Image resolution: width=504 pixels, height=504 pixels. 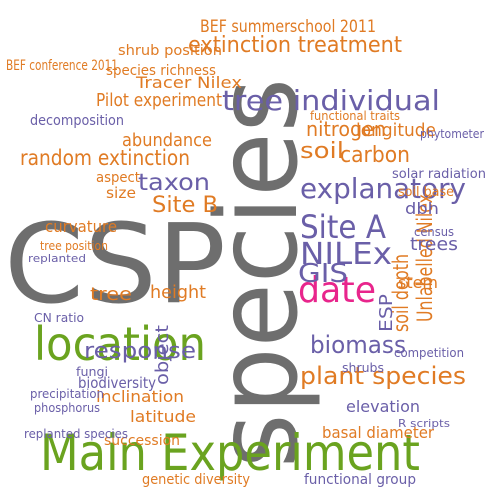 What do you see at coordinates (76, 434) in the screenshot?
I see `word: replanted species` at bounding box center [76, 434].